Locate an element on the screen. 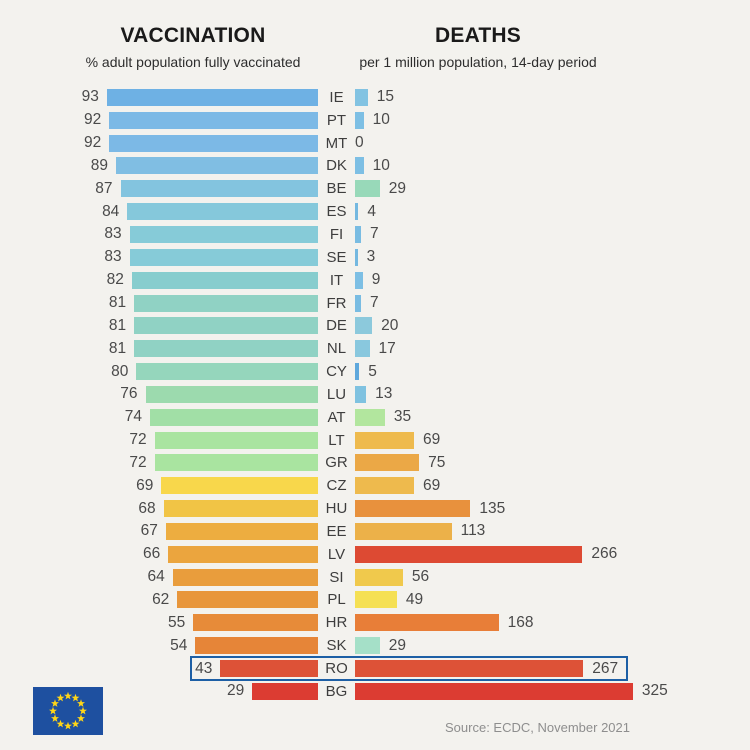 This screenshot has width=750, height=750. deaths-cell: 13 is located at coordinates (552, 394).